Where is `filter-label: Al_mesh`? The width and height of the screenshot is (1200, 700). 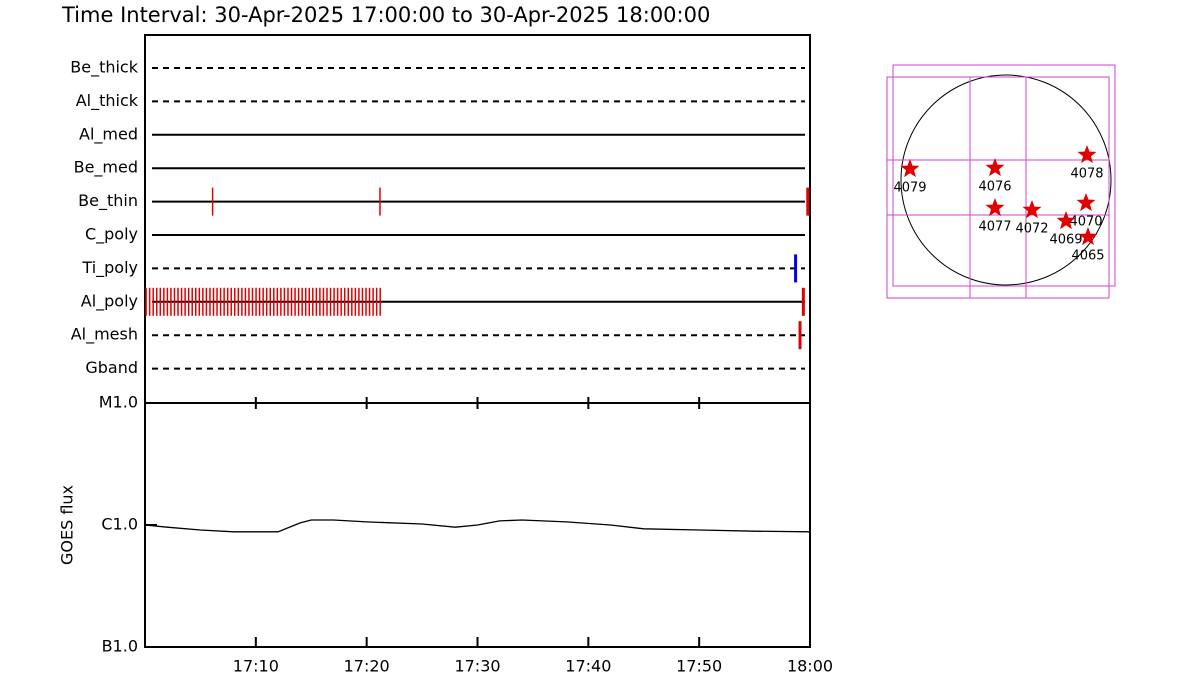 filter-label: Al_mesh is located at coordinates (104, 335).